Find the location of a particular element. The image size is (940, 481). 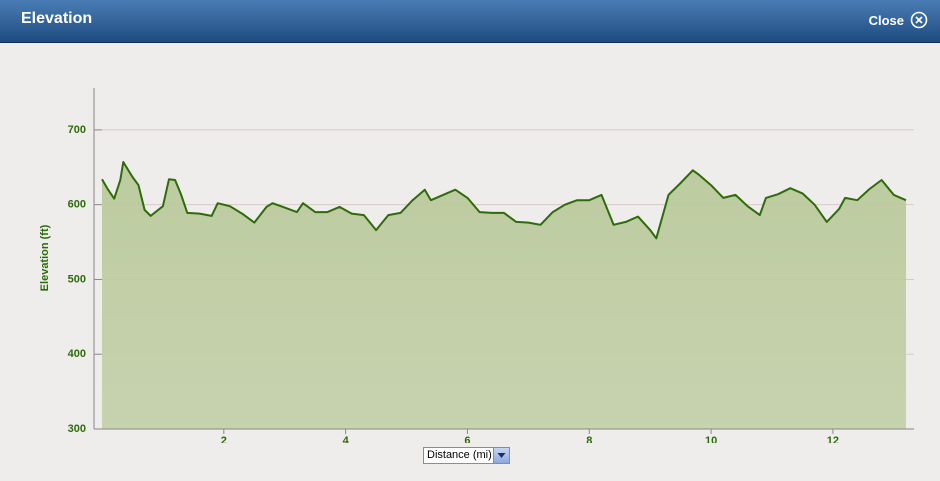

window-title: Elevation is located at coordinates (57, 18).